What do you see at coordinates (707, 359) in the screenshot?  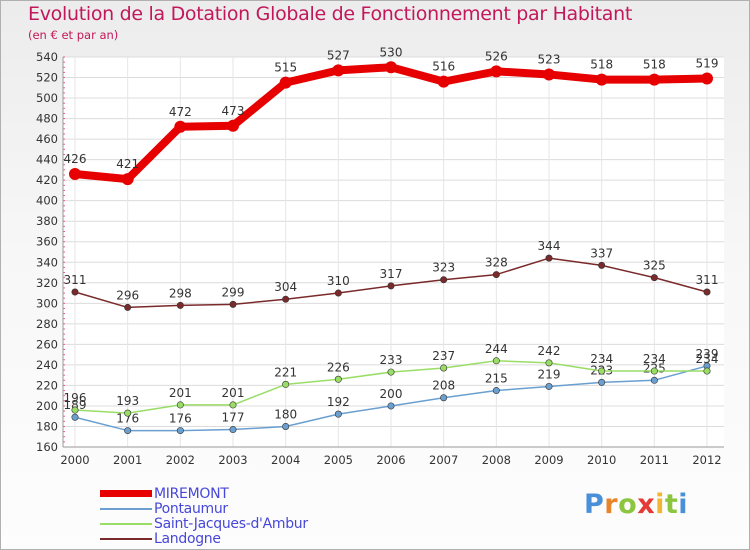 I see `data-label: 234` at bounding box center [707, 359].